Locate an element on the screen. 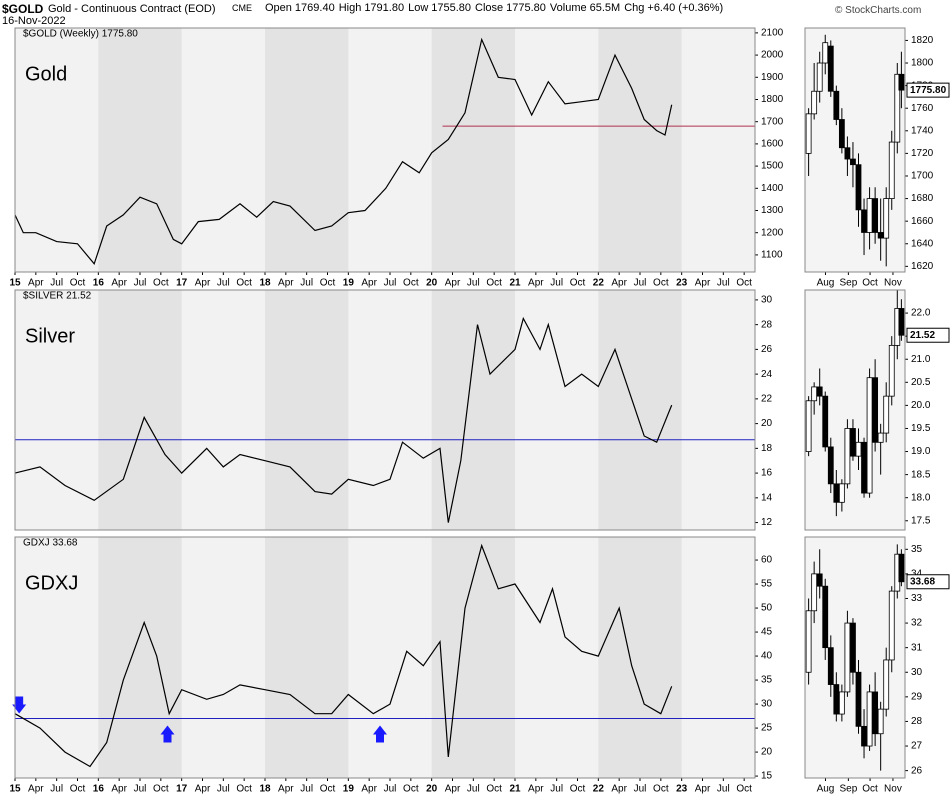 The height and width of the screenshot is (800, 950). stat-label: High is located at coordinates (350, 8).